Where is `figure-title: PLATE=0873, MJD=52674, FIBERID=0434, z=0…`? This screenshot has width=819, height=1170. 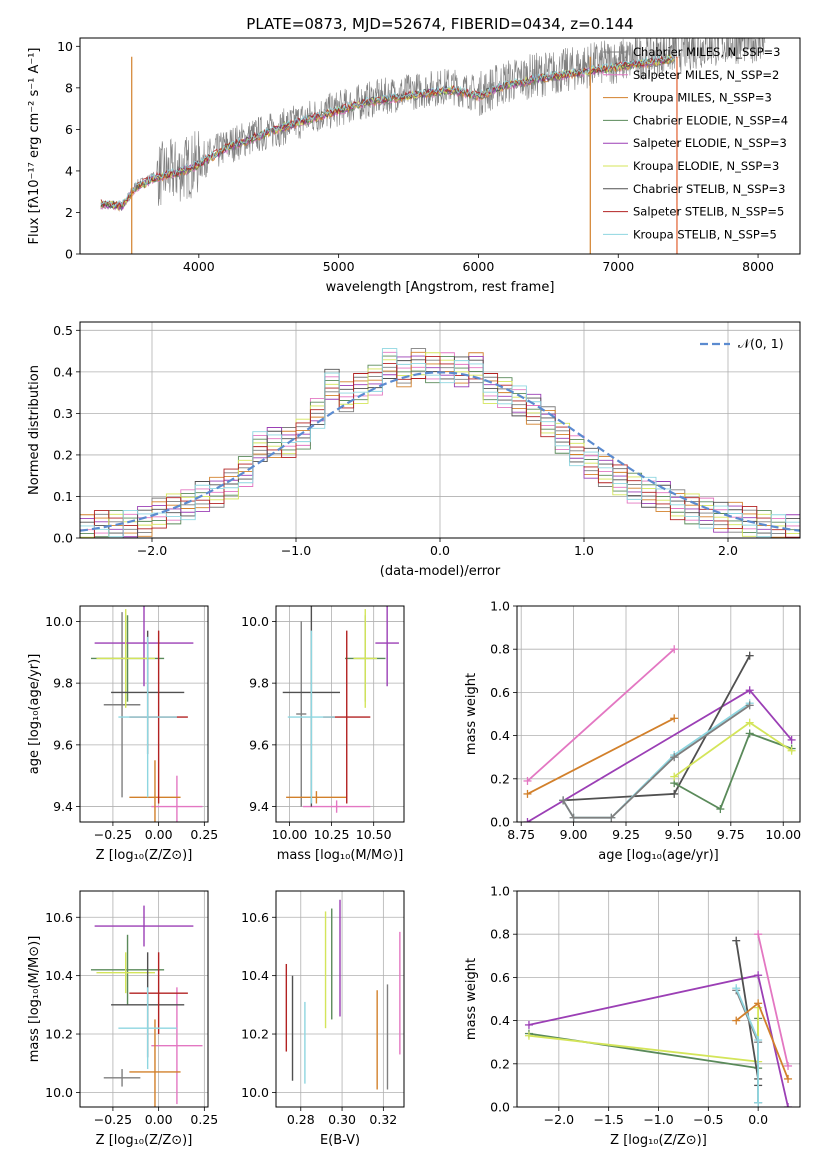
figure-title: PLATE=0873, MJD=52674, FIBERID=0434, z=0… is located at coordinates (439, 24).